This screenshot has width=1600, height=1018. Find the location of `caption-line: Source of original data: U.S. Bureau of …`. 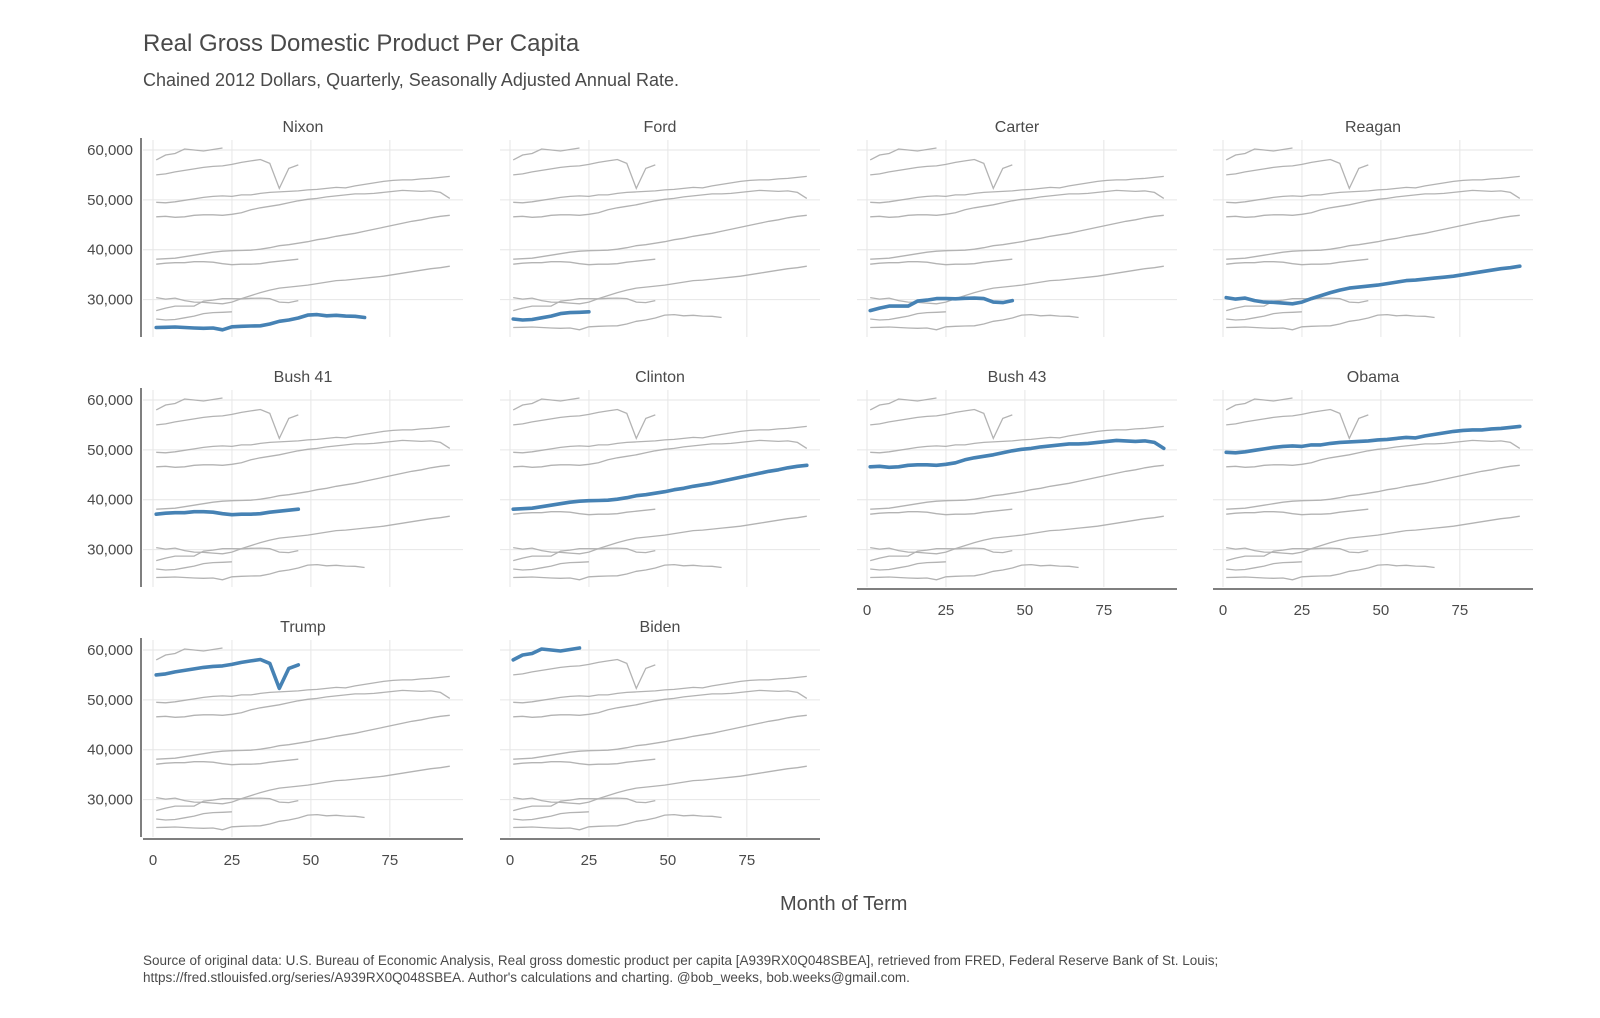

caption-line: Source of original data: U.S. Bureau of … is located at coordinates (681, 960).